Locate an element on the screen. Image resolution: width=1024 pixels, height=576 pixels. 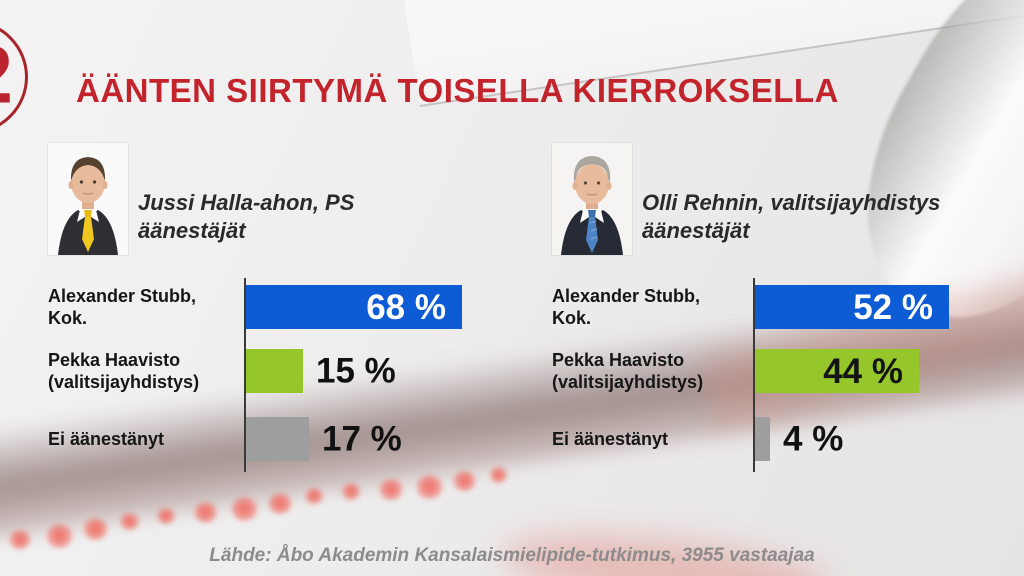
portrait-jussi-halla-aho is located at coordinates (88, 199).